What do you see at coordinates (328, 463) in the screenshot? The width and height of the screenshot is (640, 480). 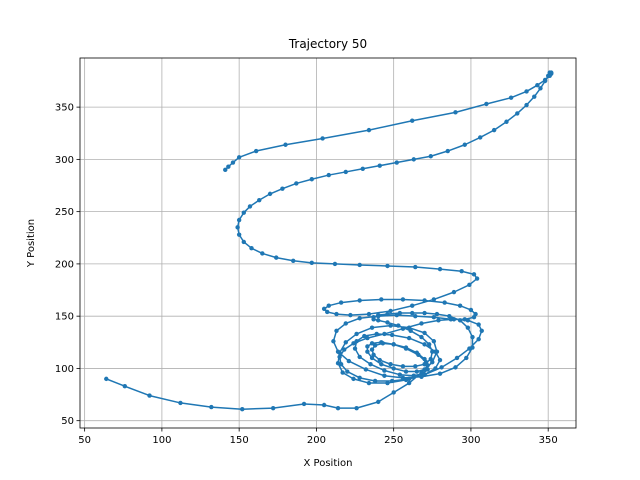 I see `x-axis-title: X Position` at bounding box center [328, 463].